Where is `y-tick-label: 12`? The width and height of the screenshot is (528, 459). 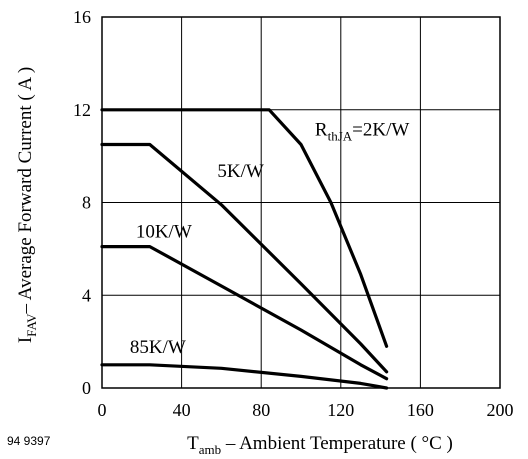 y-tick-label: 12 is located at coordinates (82, 110).